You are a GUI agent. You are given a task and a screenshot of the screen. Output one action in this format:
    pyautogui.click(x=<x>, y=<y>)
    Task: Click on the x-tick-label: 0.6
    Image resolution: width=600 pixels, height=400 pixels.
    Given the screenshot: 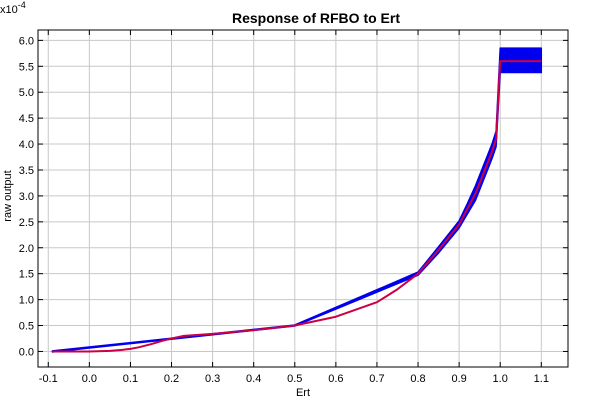 What is the action you would take?
    pyautogui.click(x=335, y=379)
    